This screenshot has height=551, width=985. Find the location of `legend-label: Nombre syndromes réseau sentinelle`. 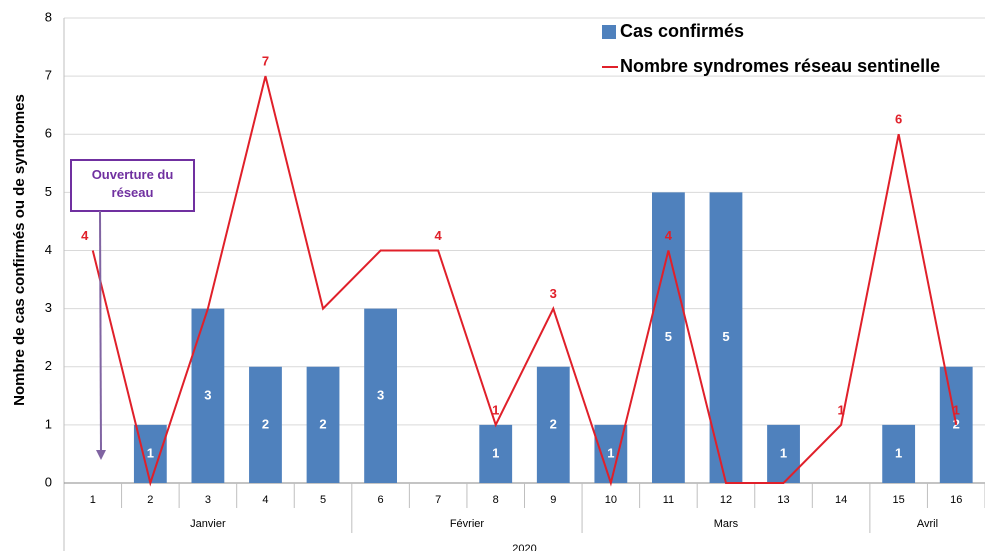

legend-label: Nombre syndromes réseau sentinelle is located at coordinates (780, 66).